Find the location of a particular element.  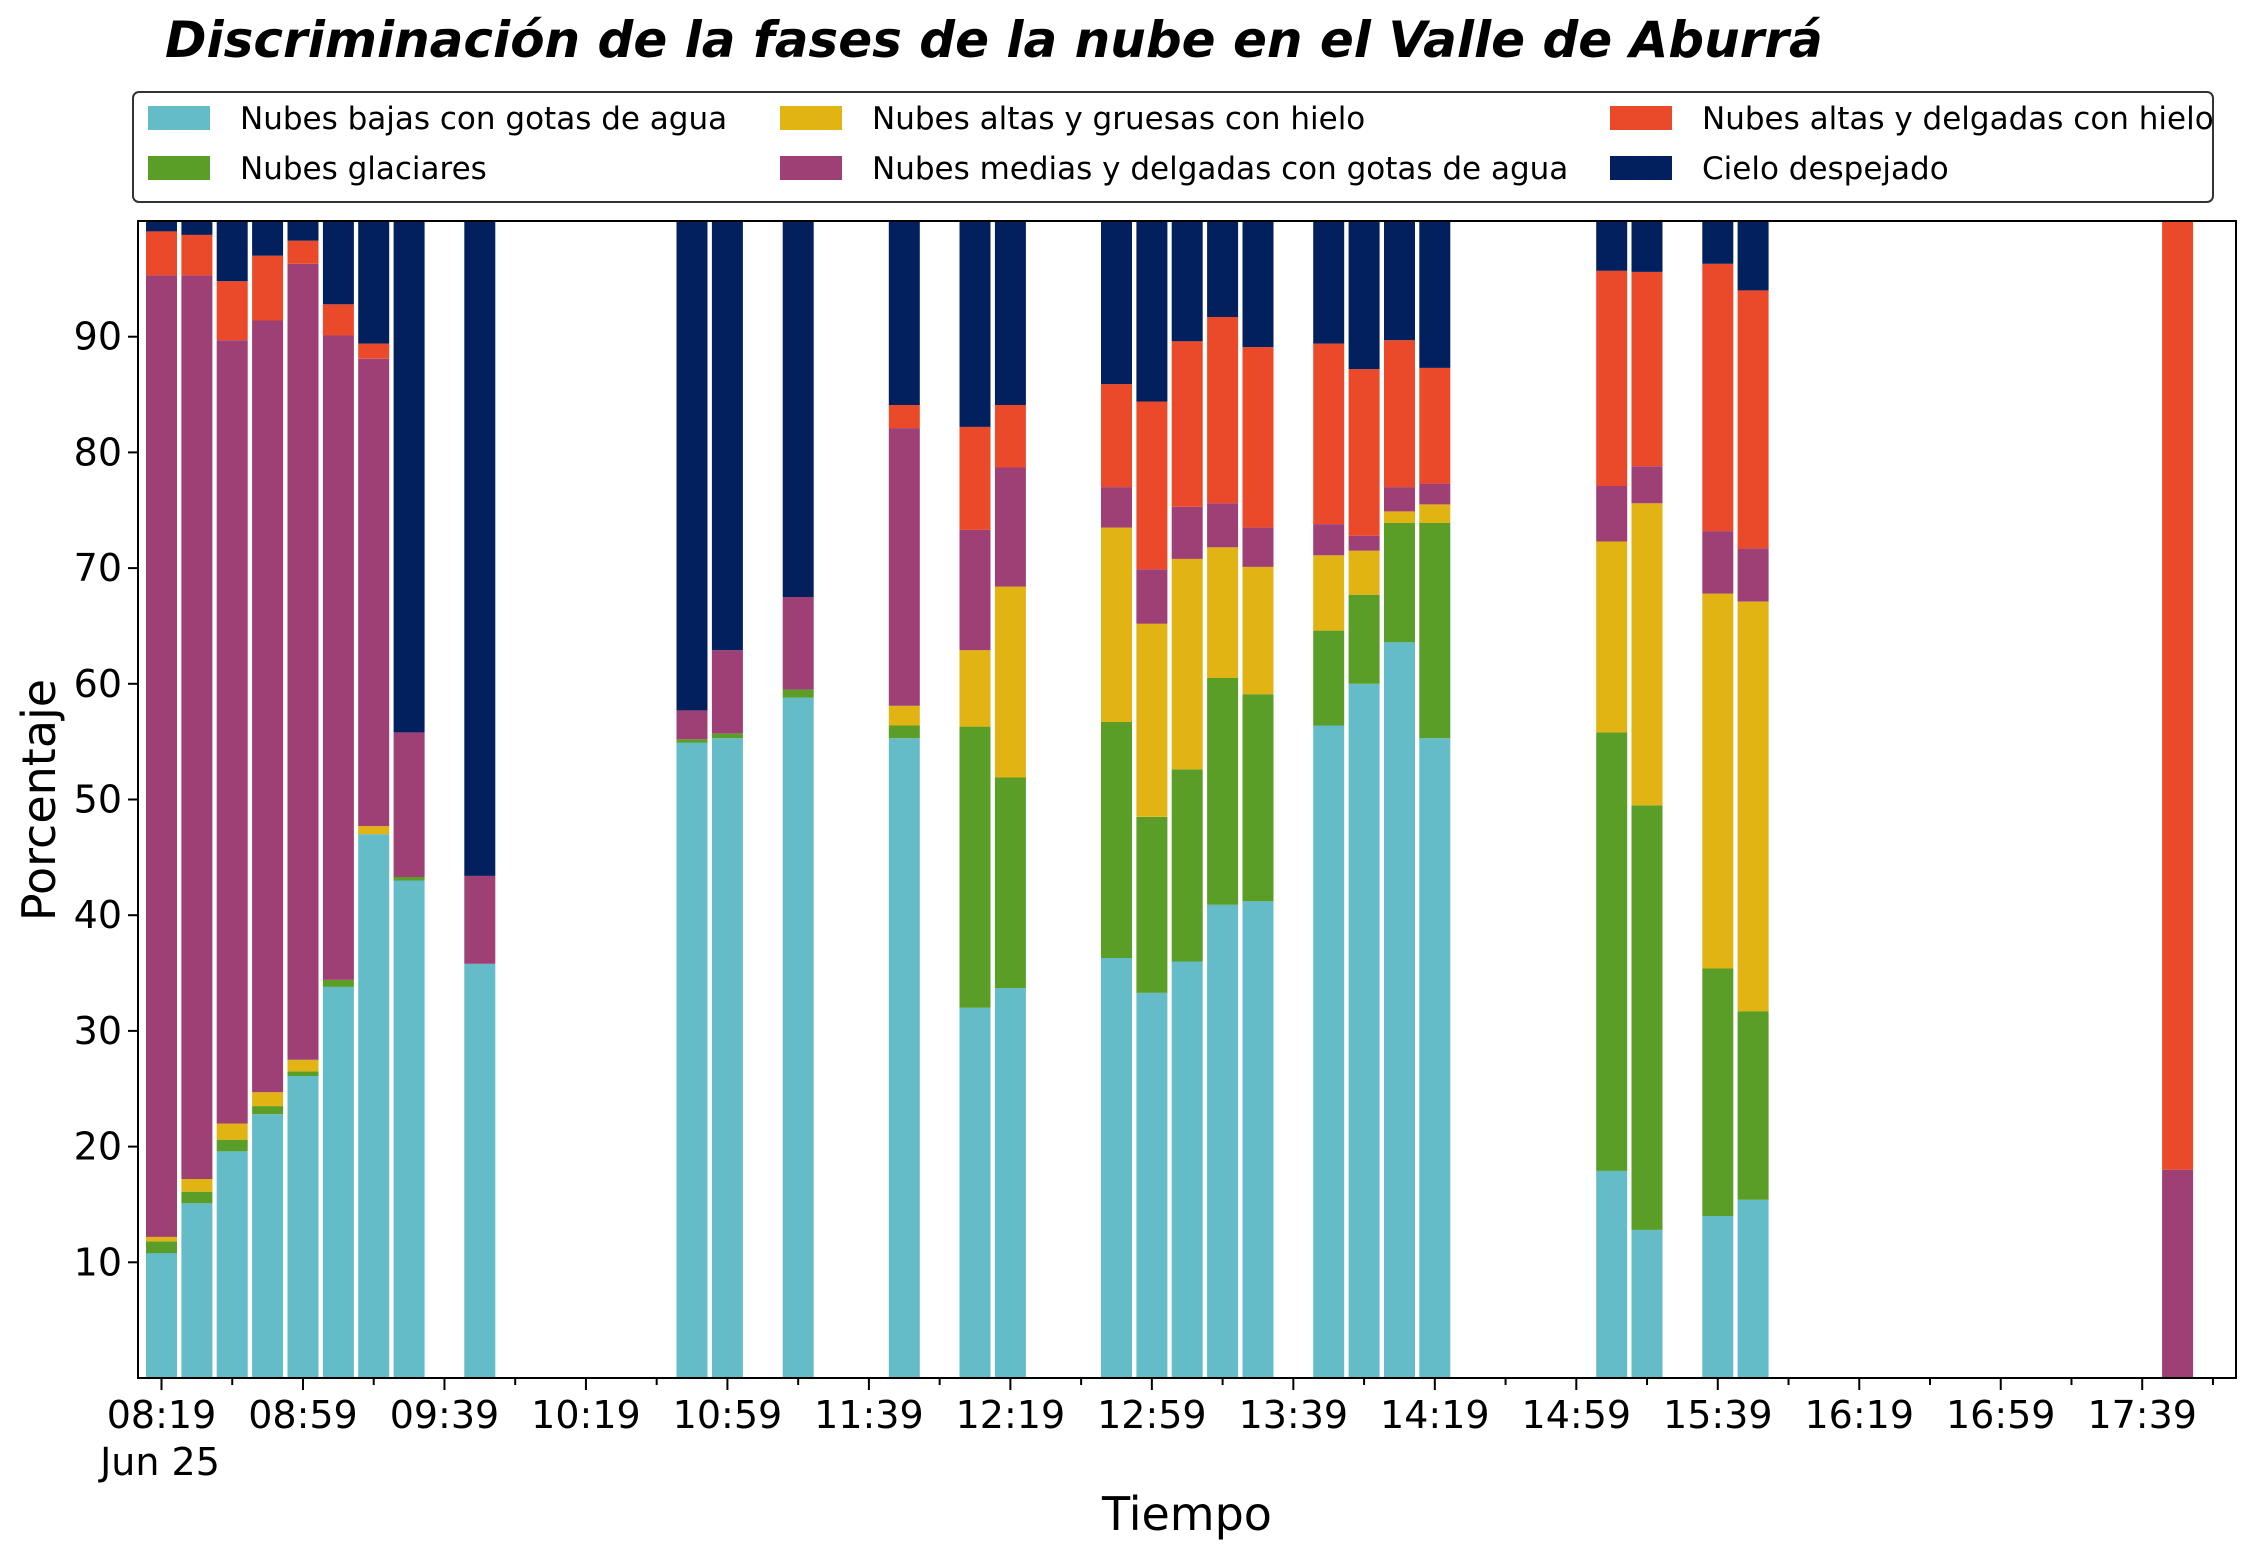

bar-segment-1539-s4 is located at coordinates (1718, 397).